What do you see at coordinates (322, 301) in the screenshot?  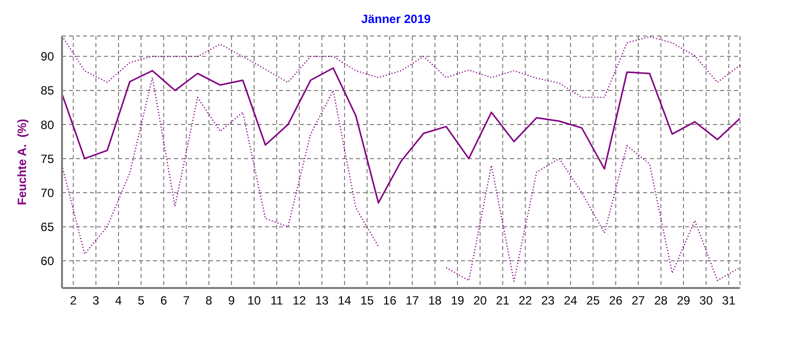 I see `x-tick-label: 13` at bounding box center [322, 301].